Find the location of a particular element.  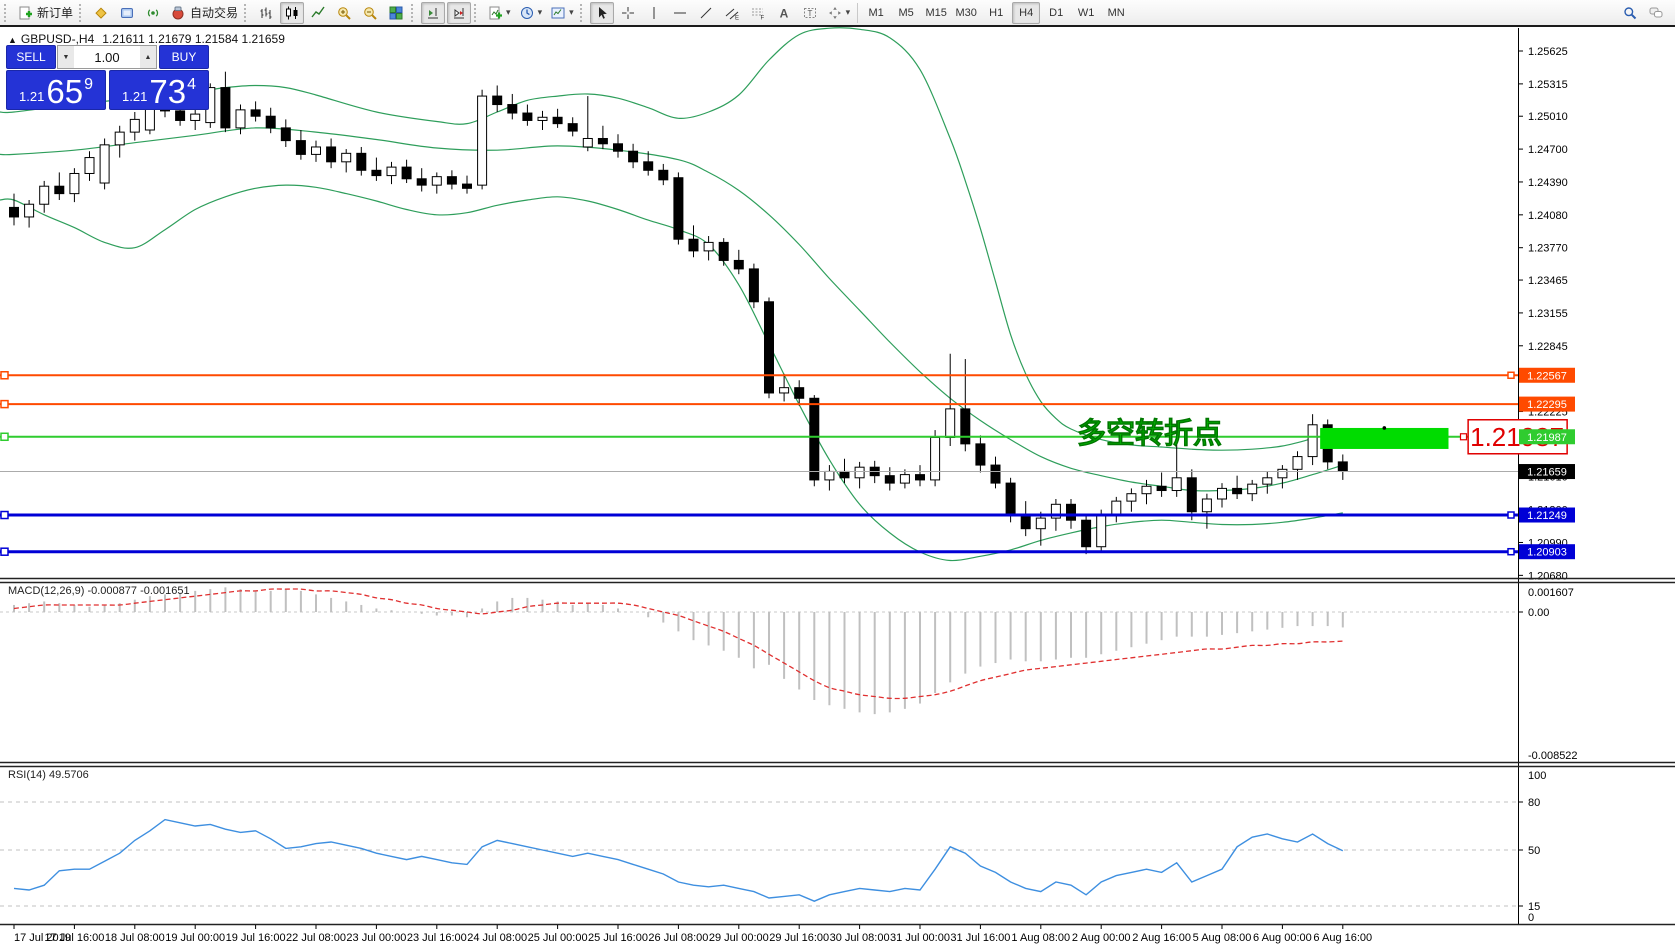

timeframe-w1-button: W1 is located at coordinates (1086, 12).